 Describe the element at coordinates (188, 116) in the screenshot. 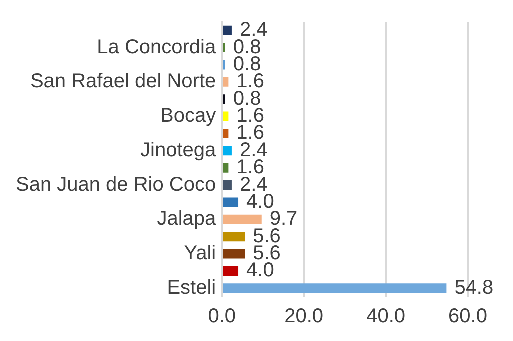

I see `y-tick-label: Bocay` at that location.